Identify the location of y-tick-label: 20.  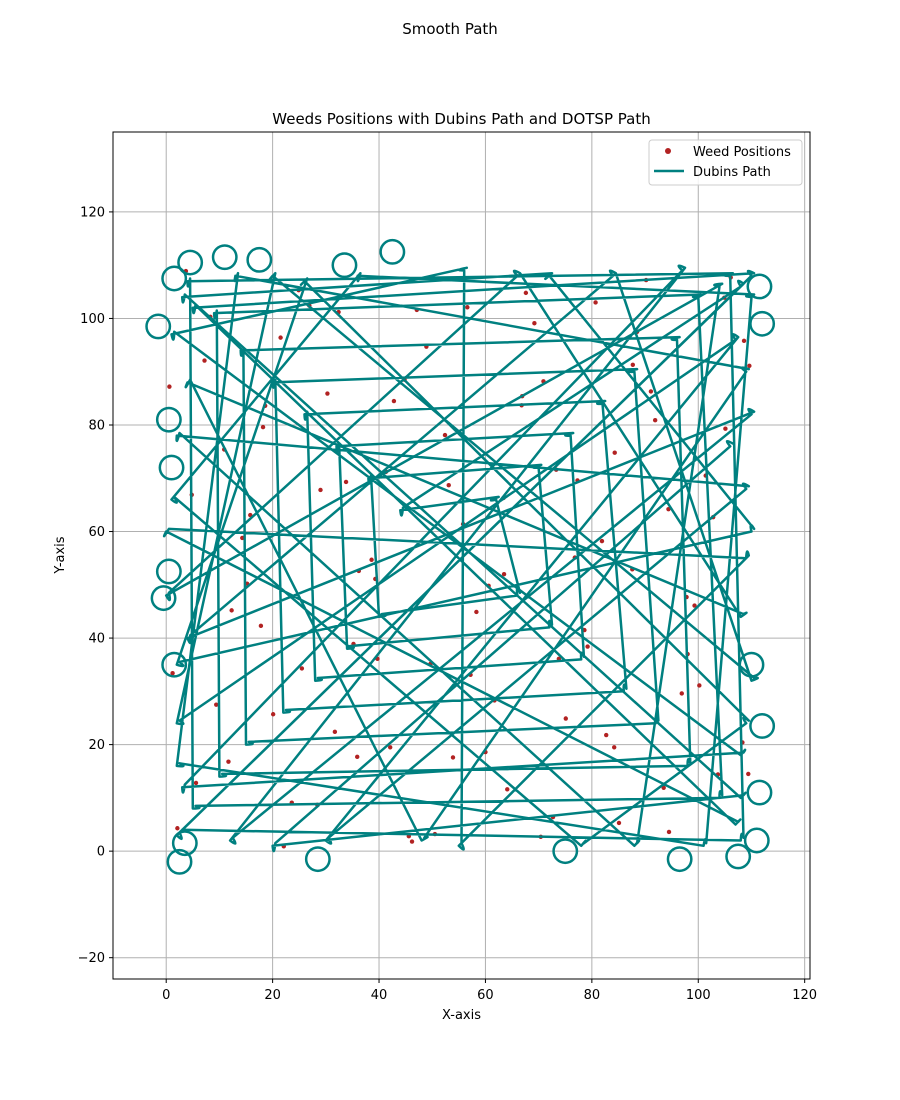
(96, 745).